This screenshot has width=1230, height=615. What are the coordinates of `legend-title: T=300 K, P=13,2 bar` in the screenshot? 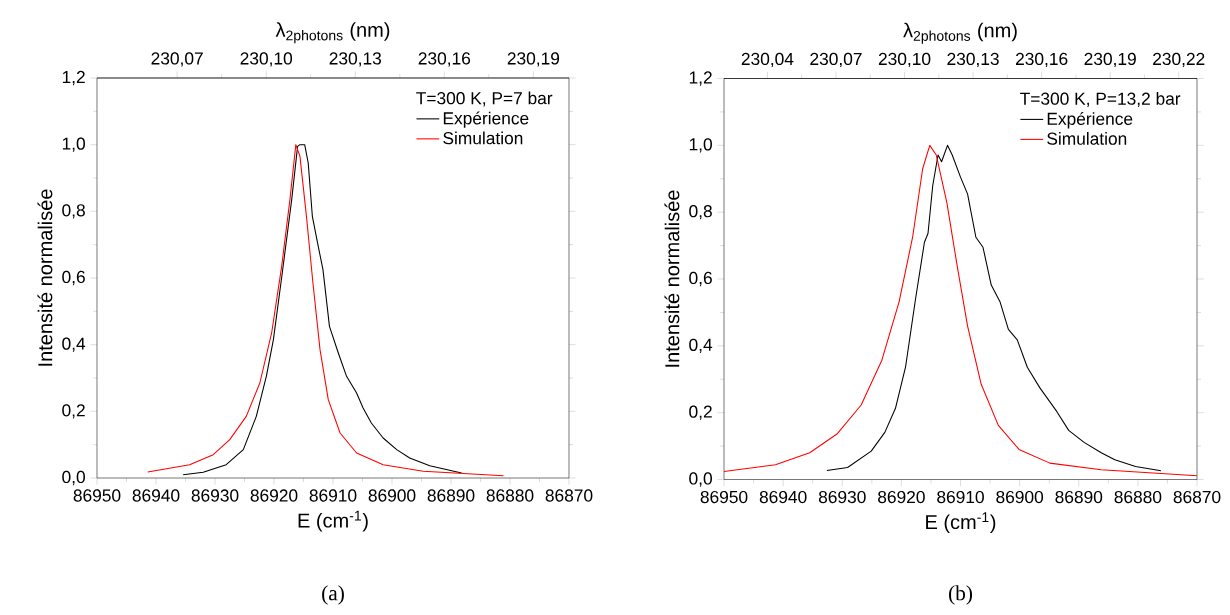 It's located at (1100, 99).